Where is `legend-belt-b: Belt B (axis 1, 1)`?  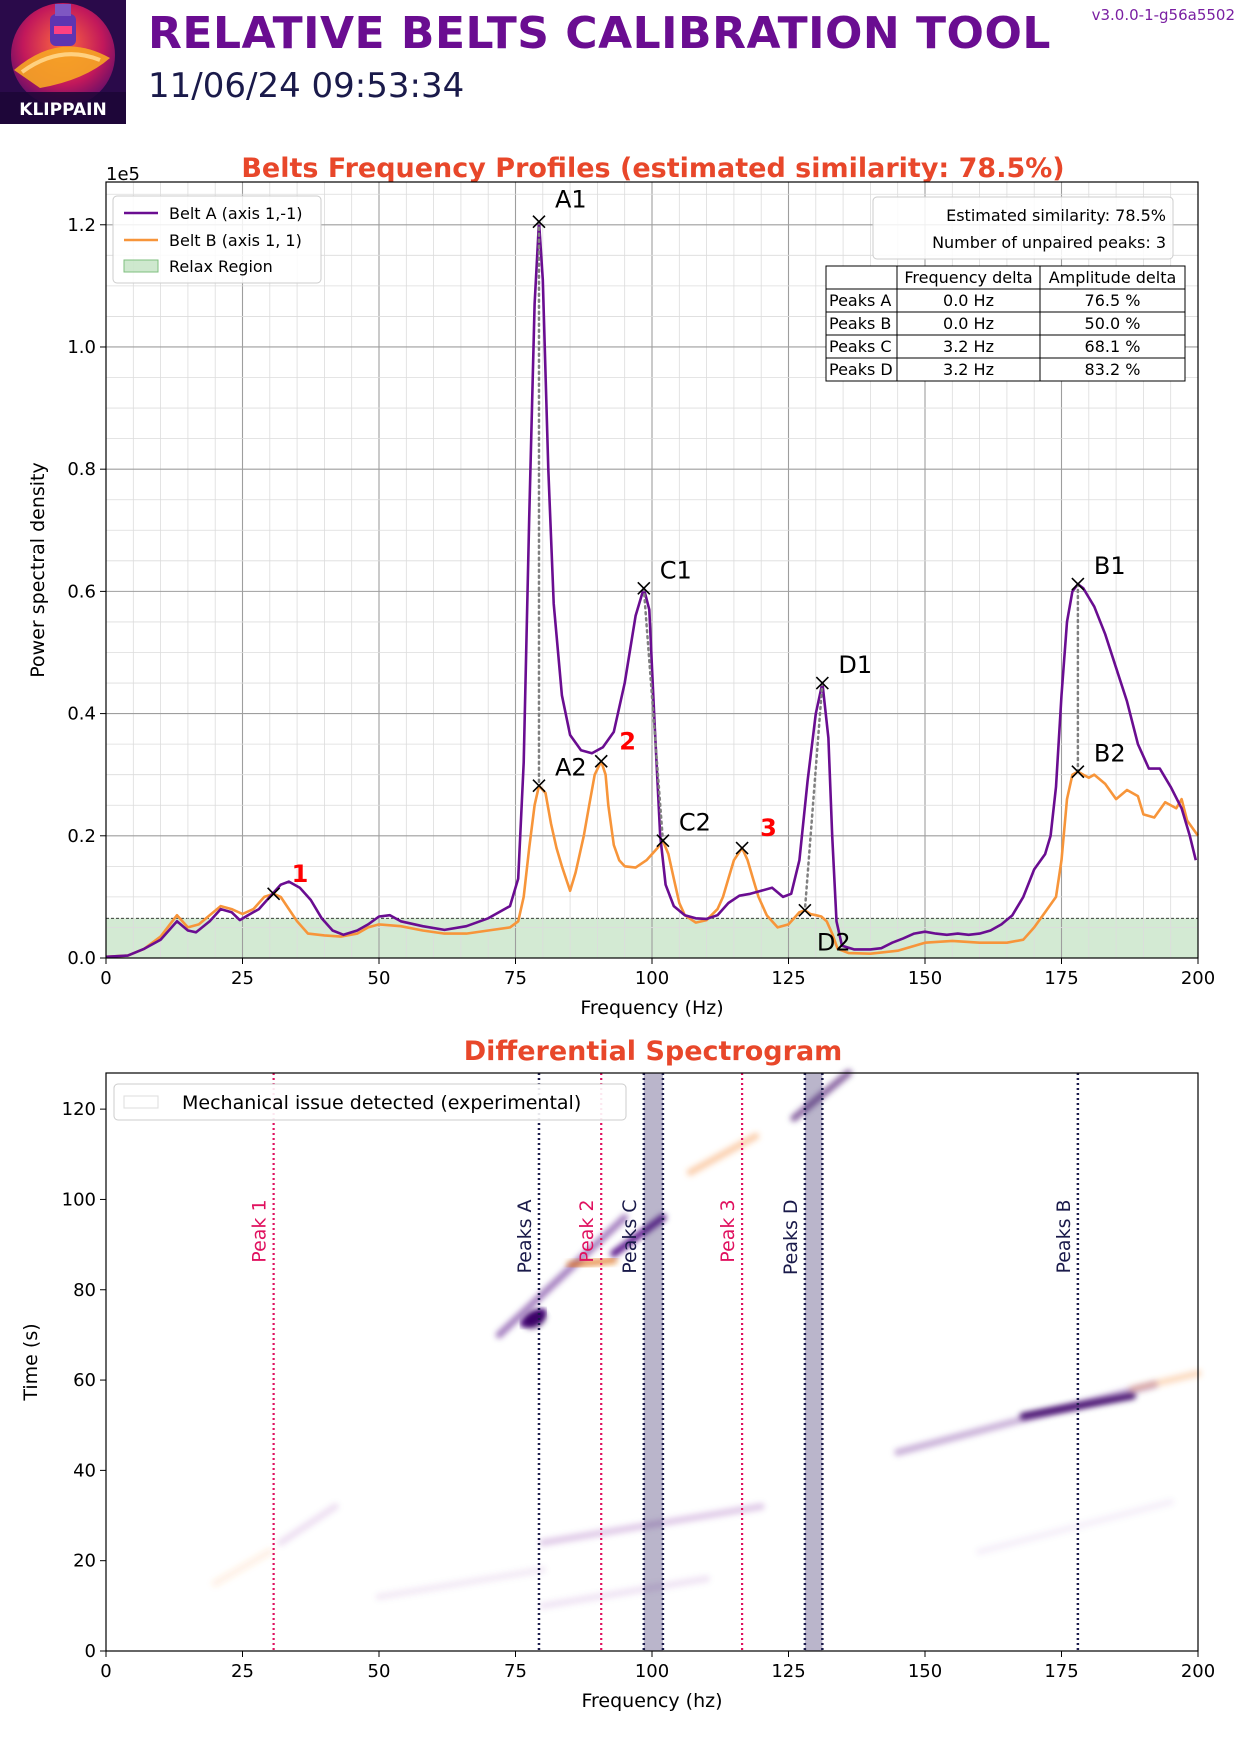
legend-belt-b: Belt B (axis 1, 1) is located at coordinates (235, 240).